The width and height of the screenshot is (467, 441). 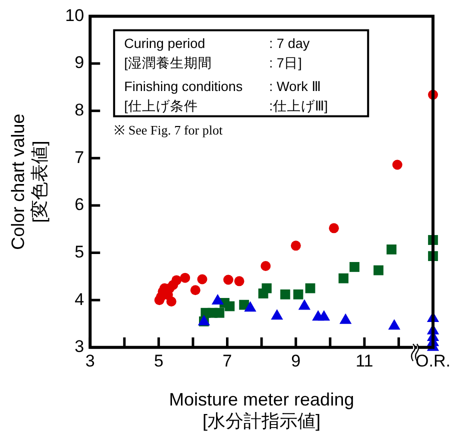 I want to click on text: [仕上げ条件 :仕上げⅢ], so click(x=226, y=106).